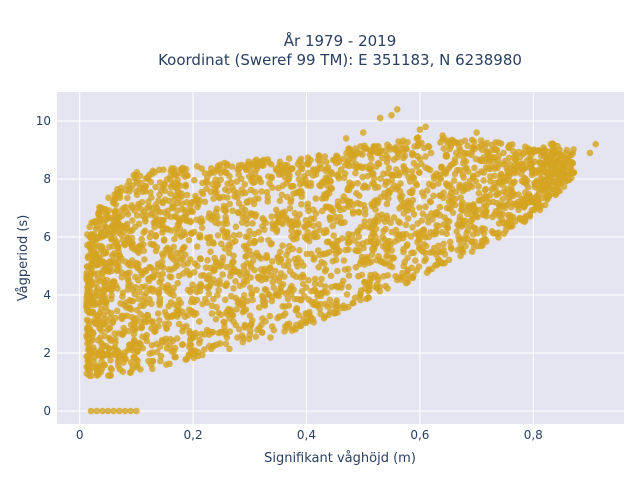 The image size is (640, 480). Describe the element at coordinates (340, 458) in the screenshot. I see `x-axis-title: Signifikant våghöjd (m)` at that location.